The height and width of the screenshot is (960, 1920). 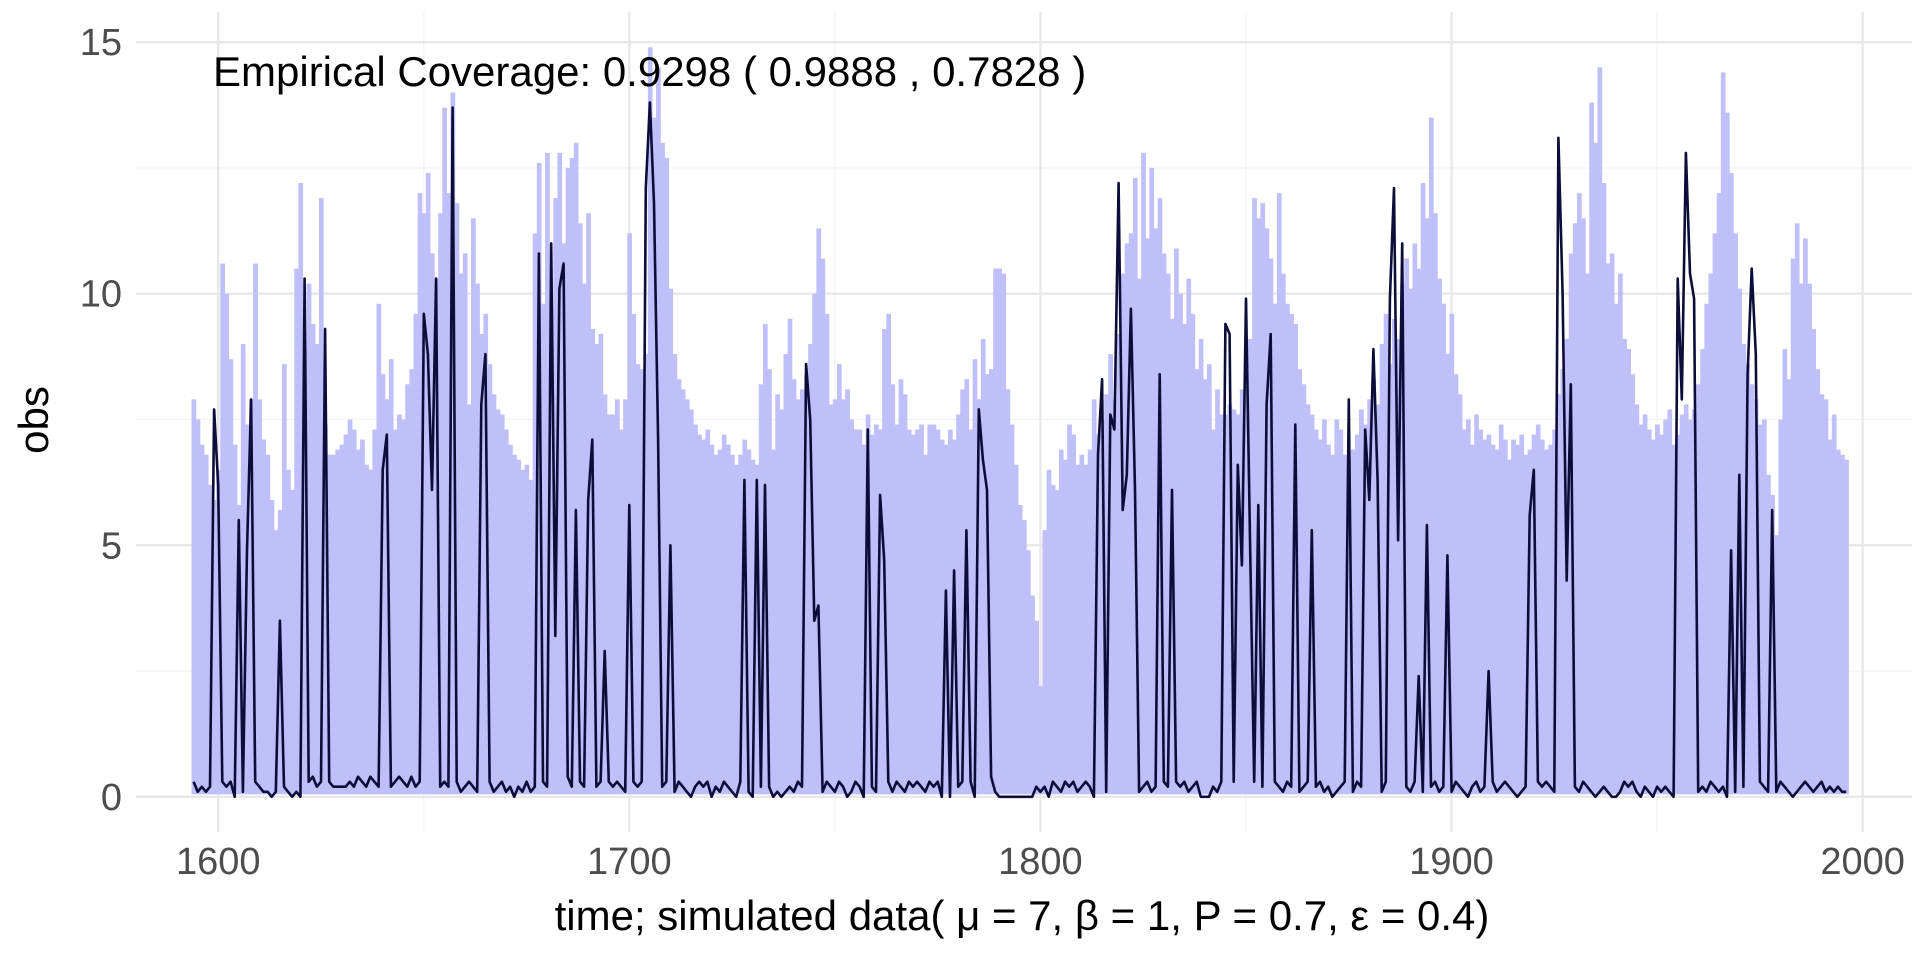 What do you see at coordinates (101, 295) in the screenshot?
I see `y-tick-label: 10` at bounding box center [101, 295].